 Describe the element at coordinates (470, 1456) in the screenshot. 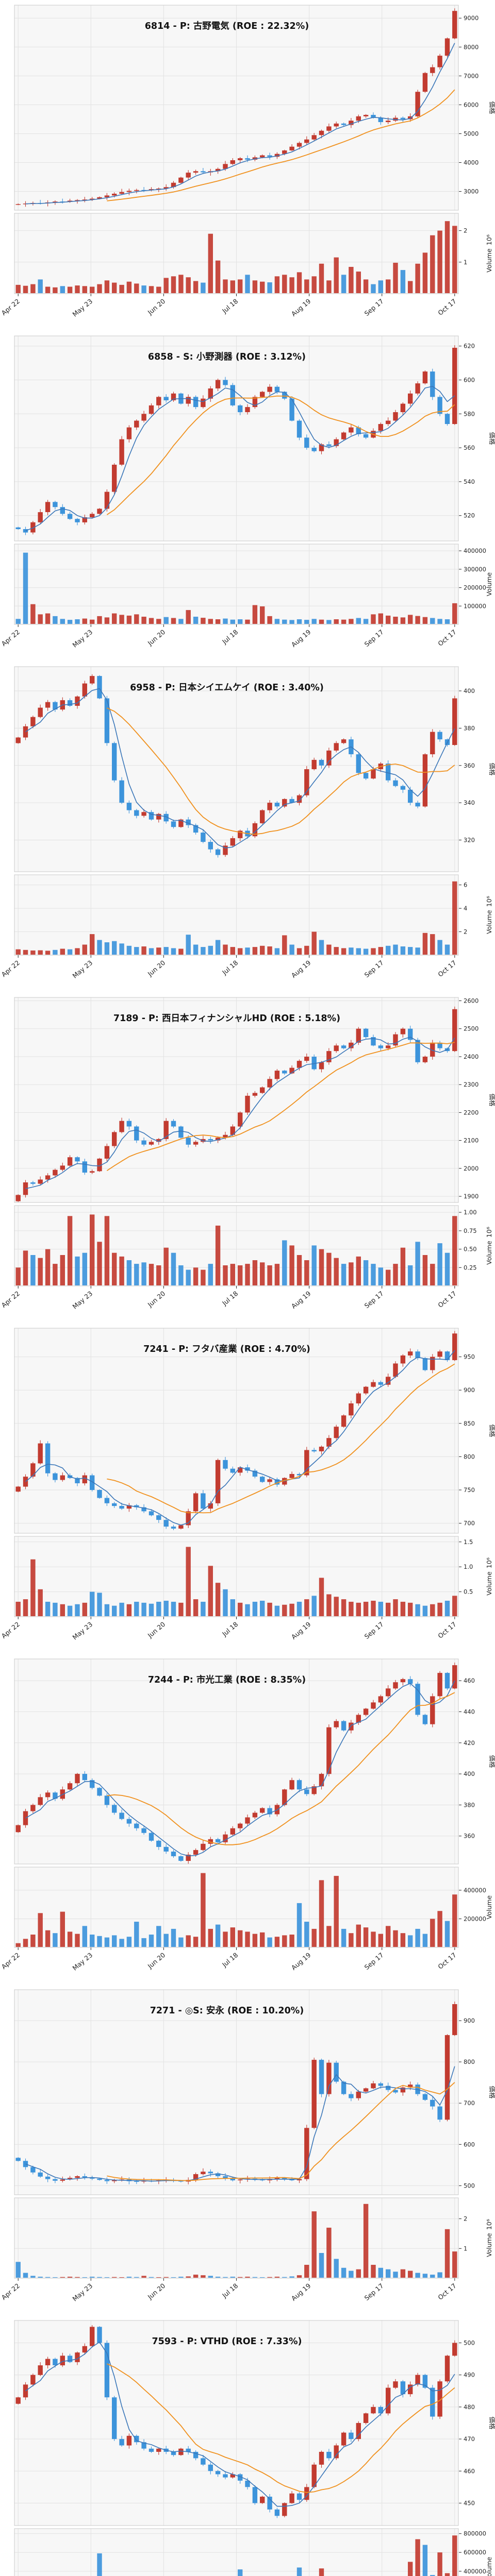

I see `svg-text: 800` at that location.